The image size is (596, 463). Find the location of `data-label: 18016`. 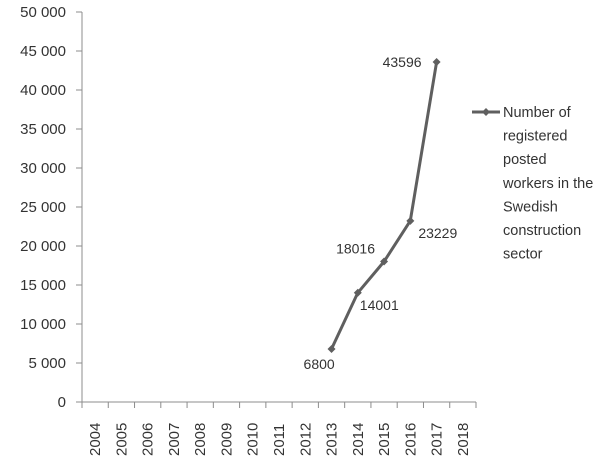

data-label: 18016 is located at coordinates (355, 248).